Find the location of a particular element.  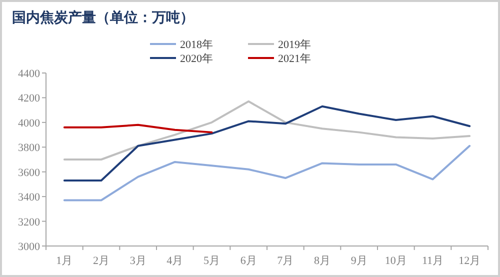

y-tick-label: 3200 is located at coordinates (29, 222).